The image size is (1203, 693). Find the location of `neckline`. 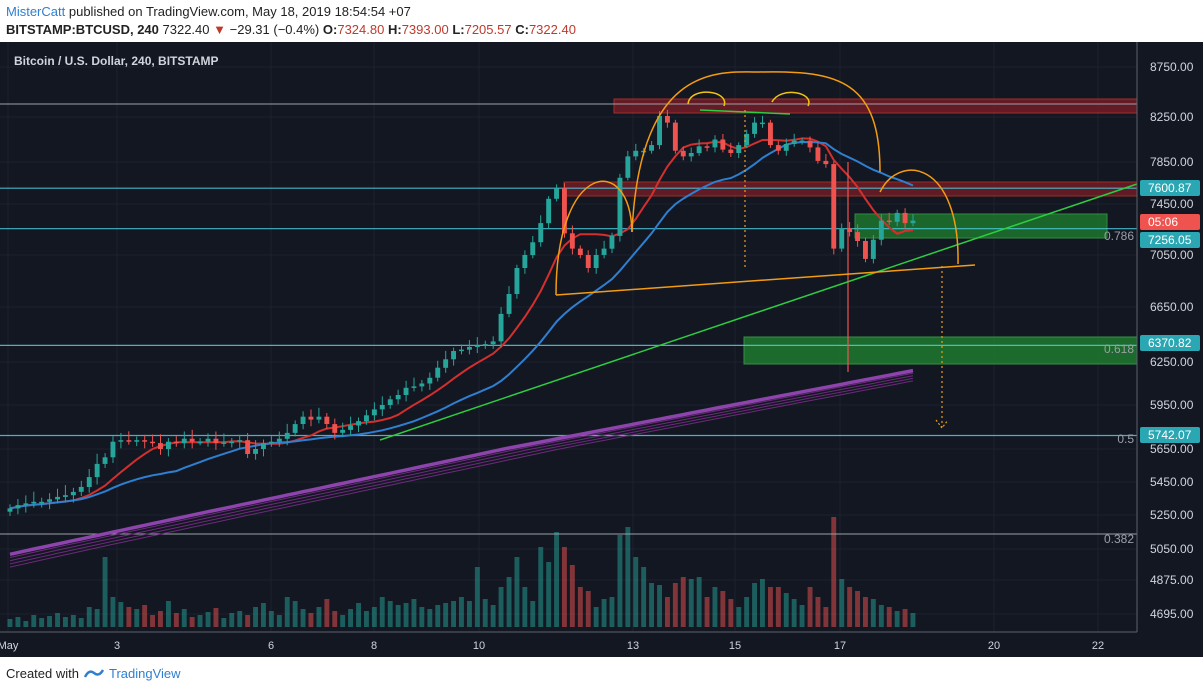

neckline is located at coordinates (765, 280).